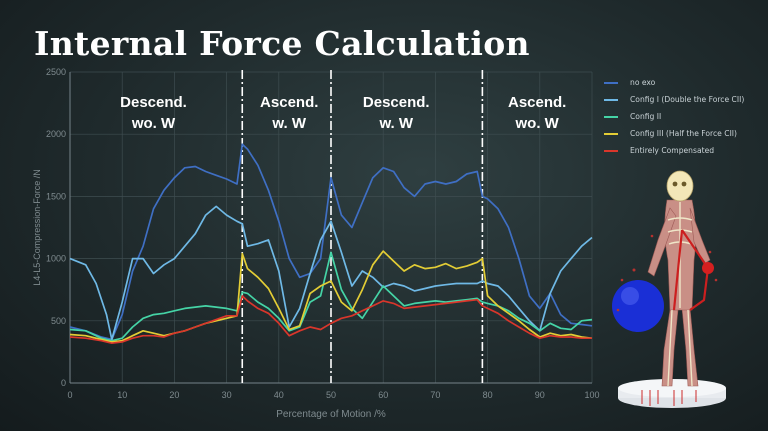 Image resolution: width=768 pixels, height=431 pixels. What do you see at coordinates (685, 82) in the screenshot?
I see `legend-item: no exo` at bounding box center [685, 82].